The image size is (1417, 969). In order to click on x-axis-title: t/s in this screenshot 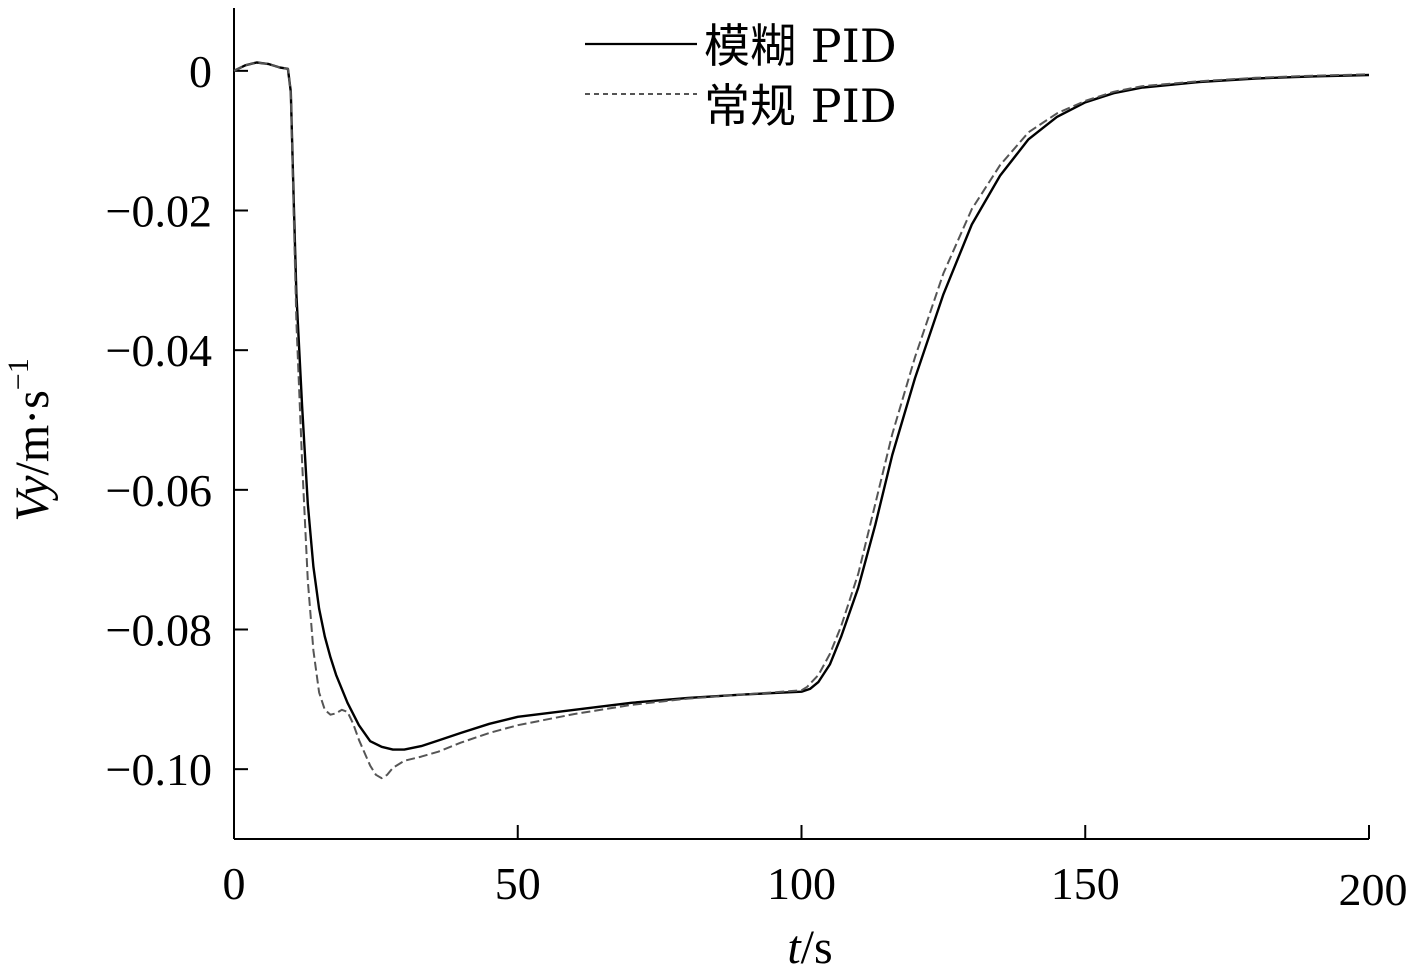, I will do `click(809, 945)`.